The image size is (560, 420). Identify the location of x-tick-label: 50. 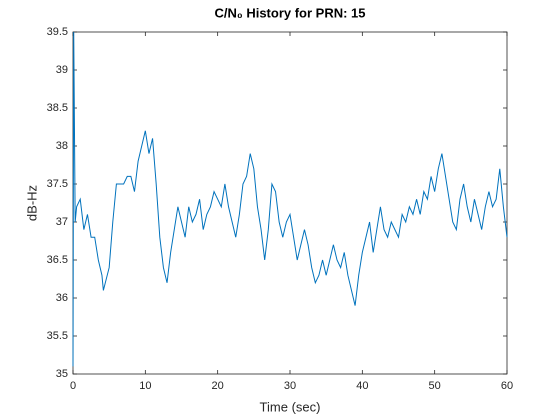
(435, 386).